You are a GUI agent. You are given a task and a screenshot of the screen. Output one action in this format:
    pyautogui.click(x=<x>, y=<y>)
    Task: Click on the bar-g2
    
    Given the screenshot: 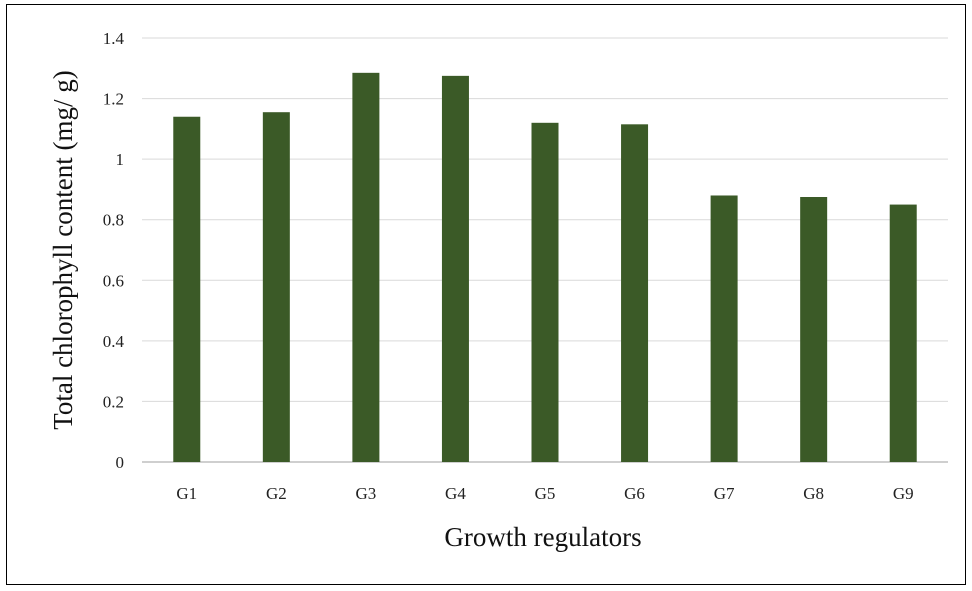 What is the action you would take?
    pyautogui.click(x=276, y=287)
    